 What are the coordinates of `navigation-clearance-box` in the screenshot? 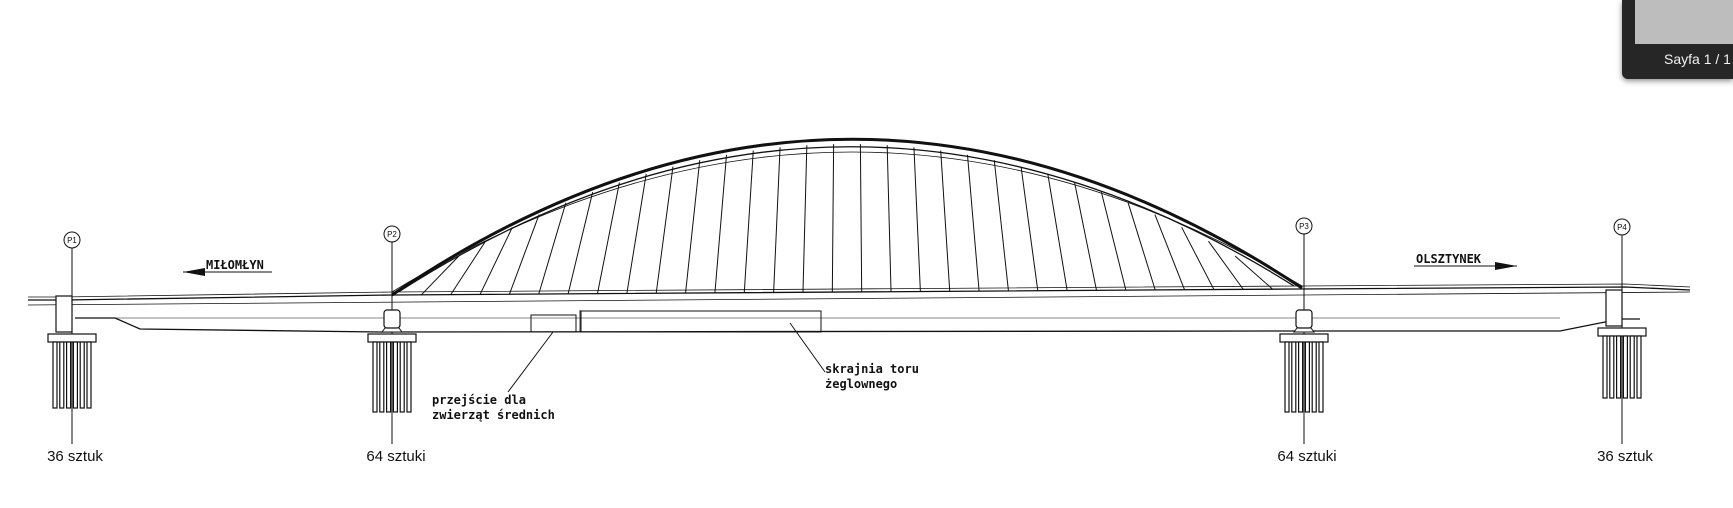 It's located at (701, 321).